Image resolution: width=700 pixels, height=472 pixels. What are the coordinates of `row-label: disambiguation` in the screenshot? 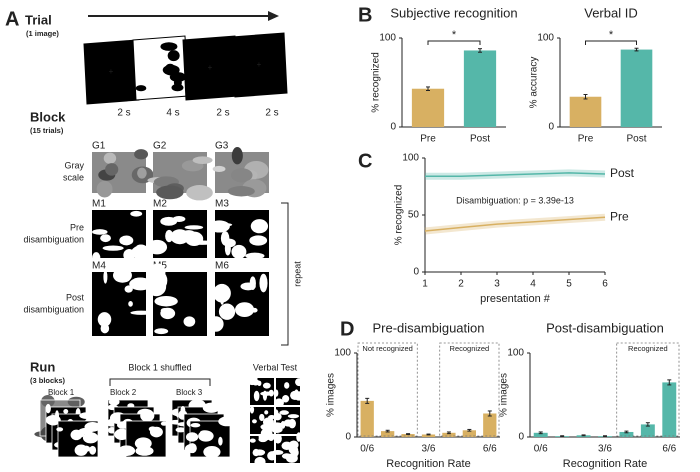 It's located at (53, 309).